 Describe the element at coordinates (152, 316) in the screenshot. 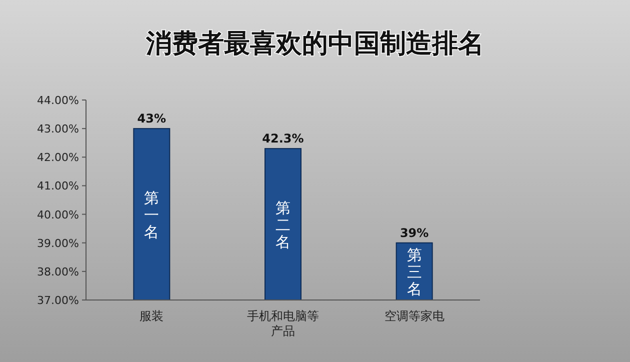

I see `x-tick-label: 服装` at that location.